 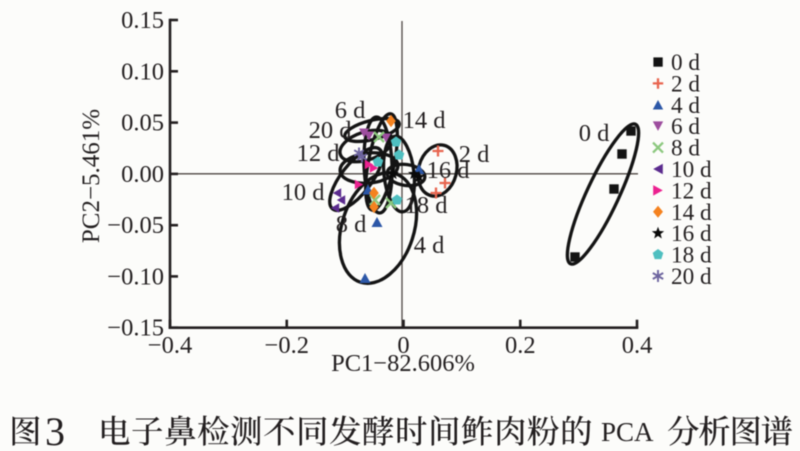 I want to click on svg-text: PC2−5.461%, so click(x=91, y=176).